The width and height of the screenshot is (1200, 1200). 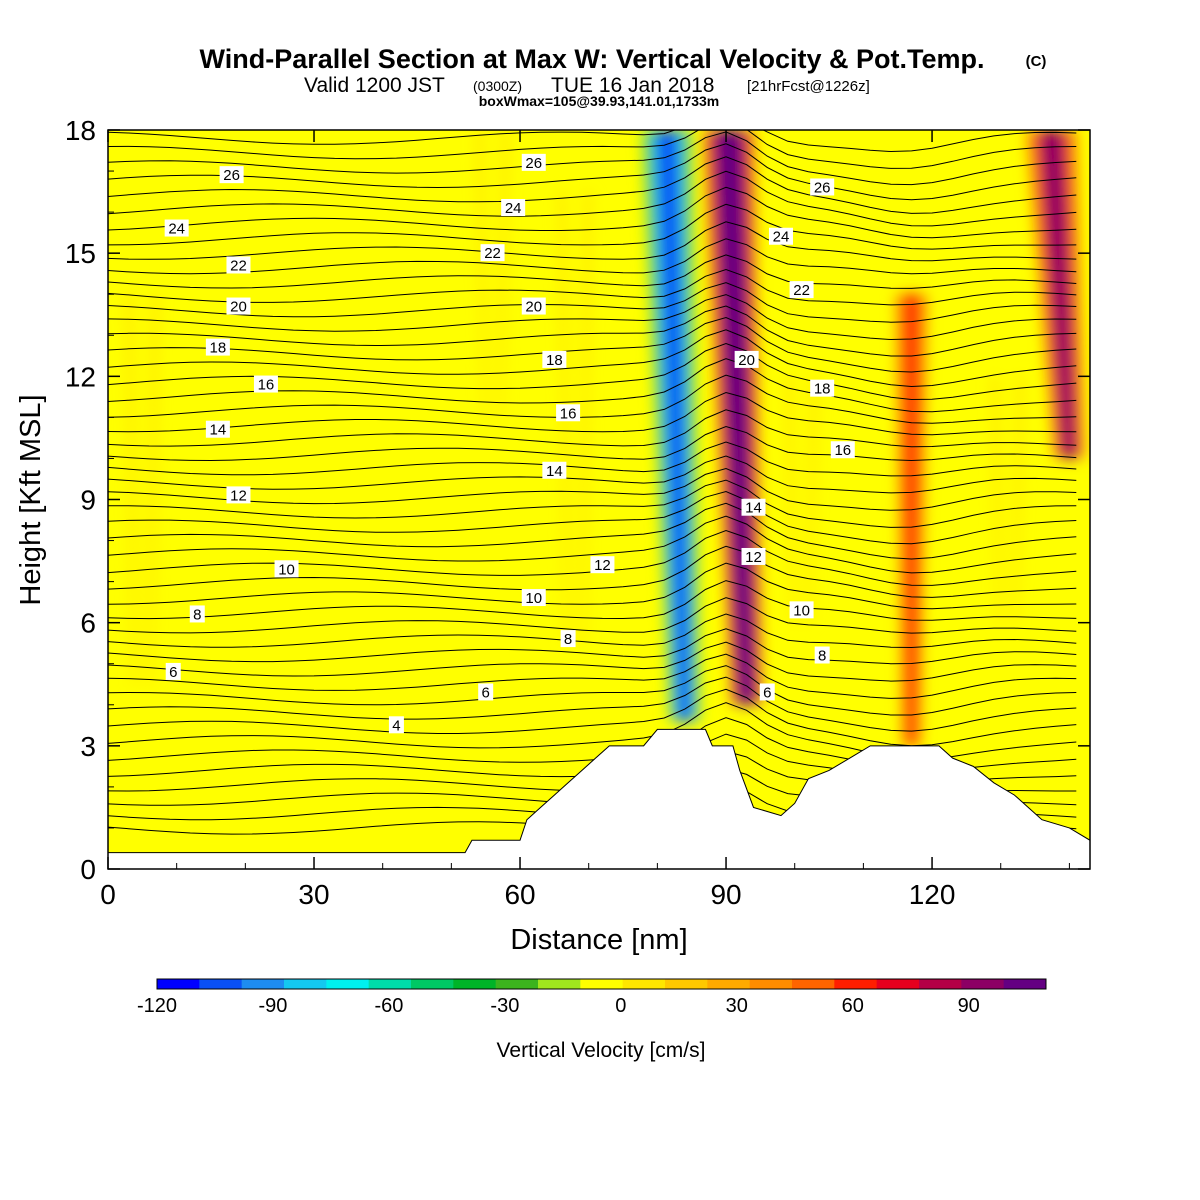 I want to click on copyright-mark: (C), so click(x=1036, y=61).